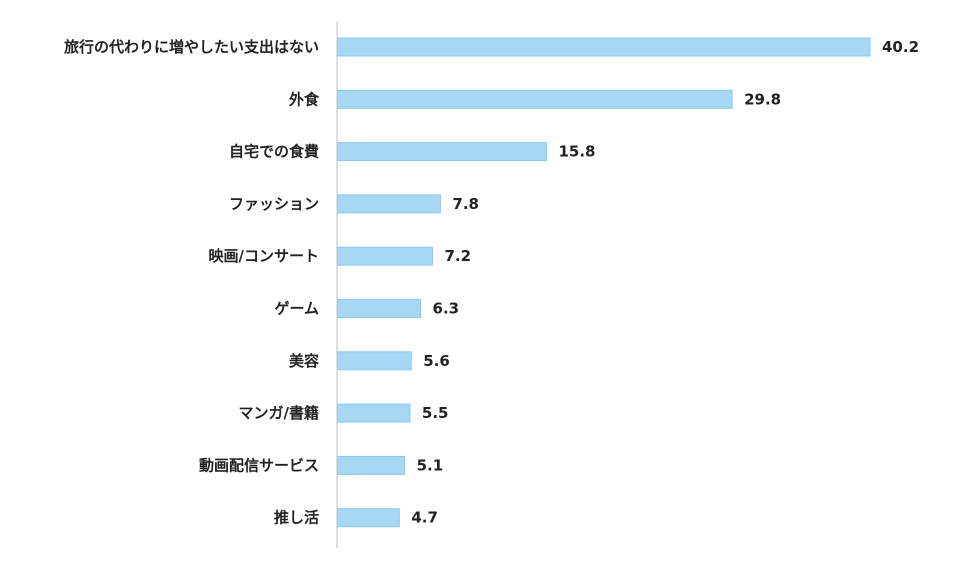  What do you see at coordinates (274, 152) in the screenshot?
I see `category-label-2: 自宅での食費` at bounding box center [274, 152].